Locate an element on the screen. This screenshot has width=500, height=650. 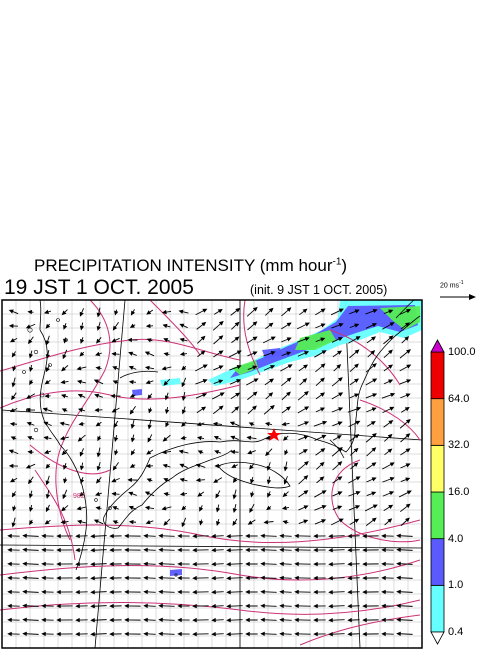
graticule-line is located at coordinates (212, 425).